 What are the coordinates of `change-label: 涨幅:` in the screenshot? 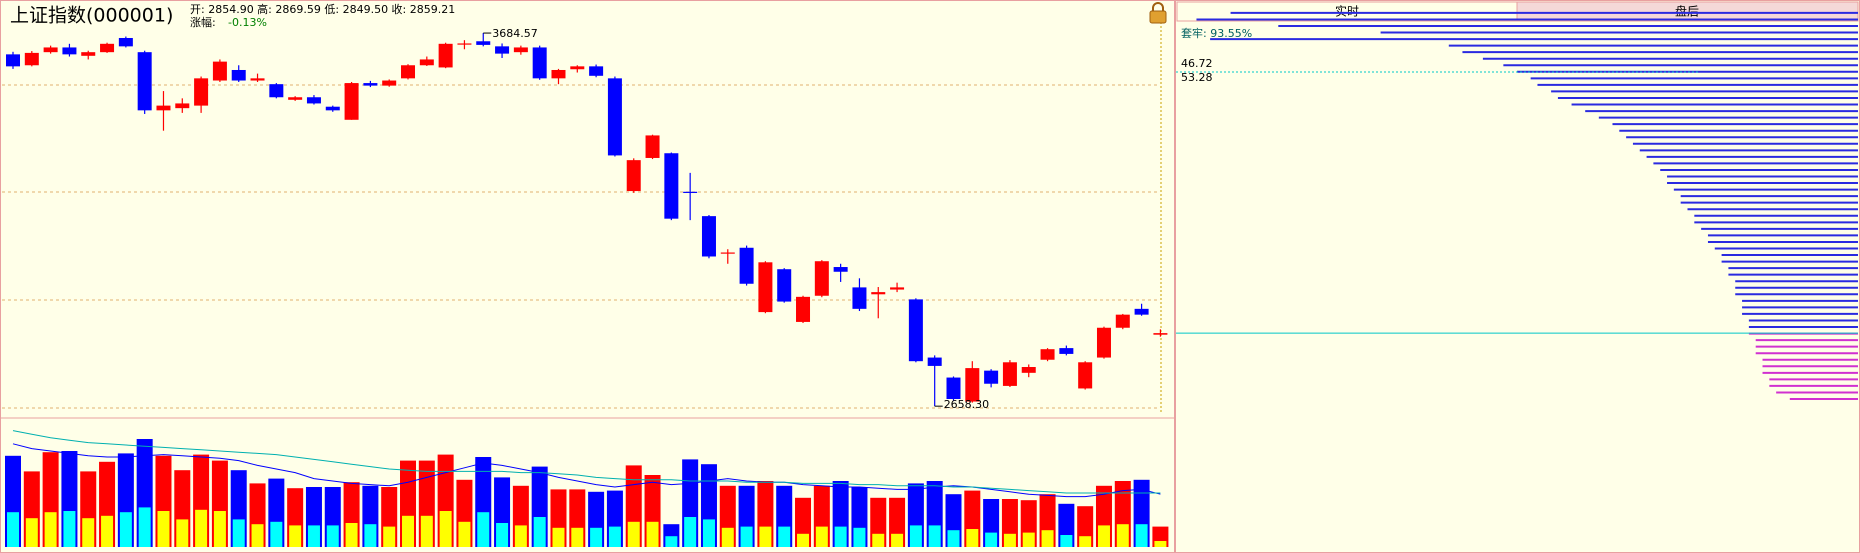 It's located at (203, 22).